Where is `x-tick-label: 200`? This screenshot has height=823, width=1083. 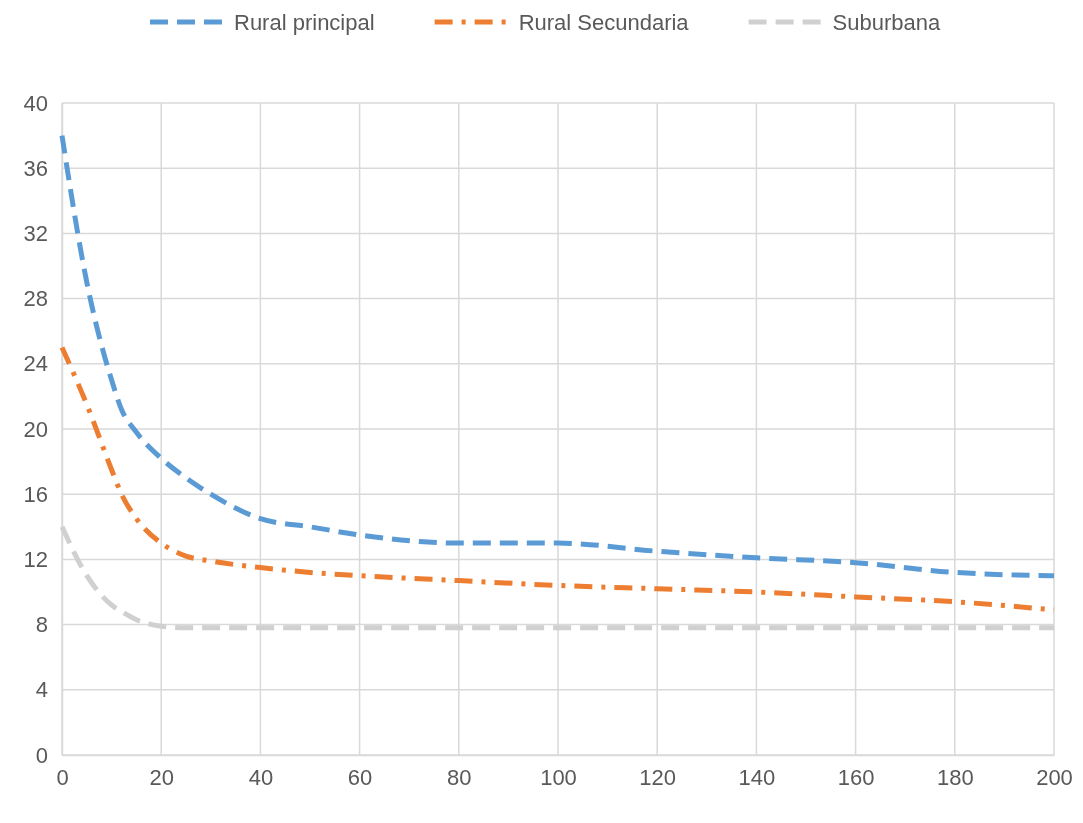
x-tick-label: 200 is located at coordinates (1054, 777).